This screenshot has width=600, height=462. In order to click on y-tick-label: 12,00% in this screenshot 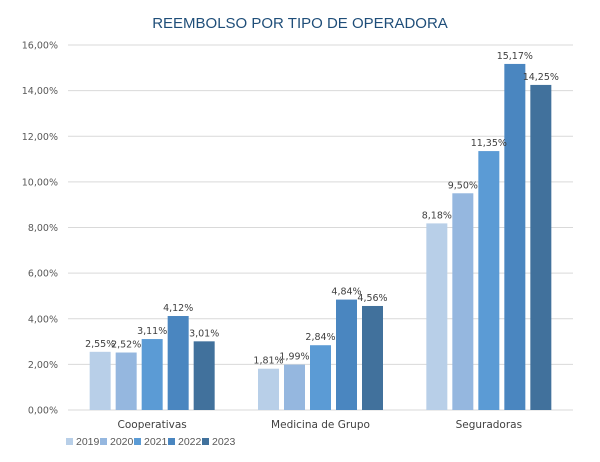, I will do `click(40, 137)`.